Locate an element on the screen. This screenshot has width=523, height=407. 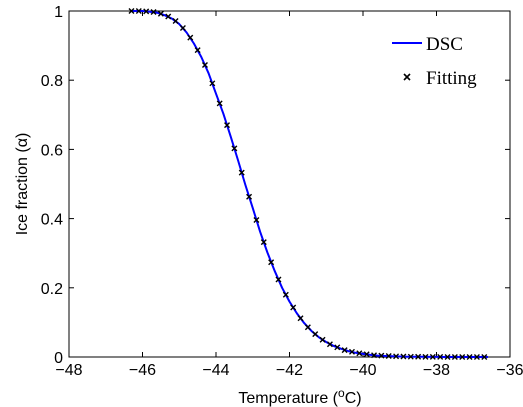
y-axis-label-close: ) is located at coordinates (22, 135).